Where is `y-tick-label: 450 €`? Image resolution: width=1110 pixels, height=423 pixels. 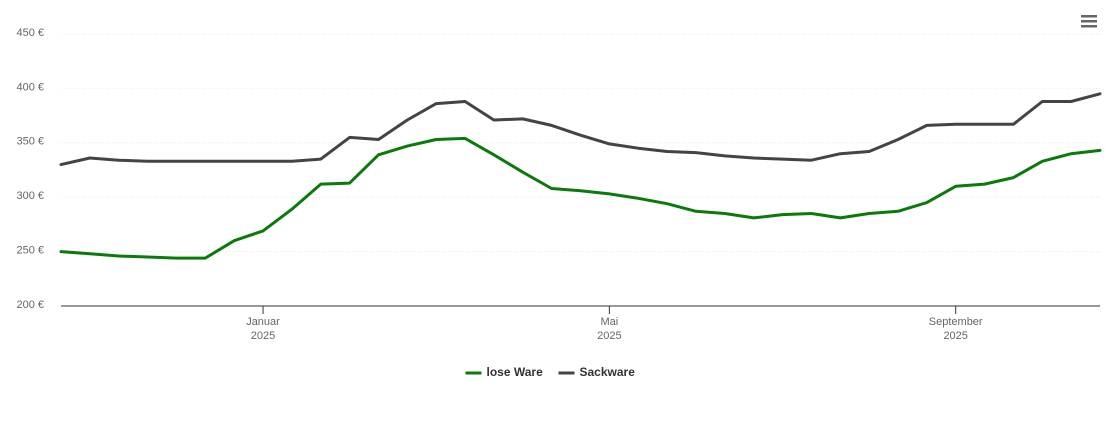
y-tick-label: 450 € is located at coordinates (30, 33).